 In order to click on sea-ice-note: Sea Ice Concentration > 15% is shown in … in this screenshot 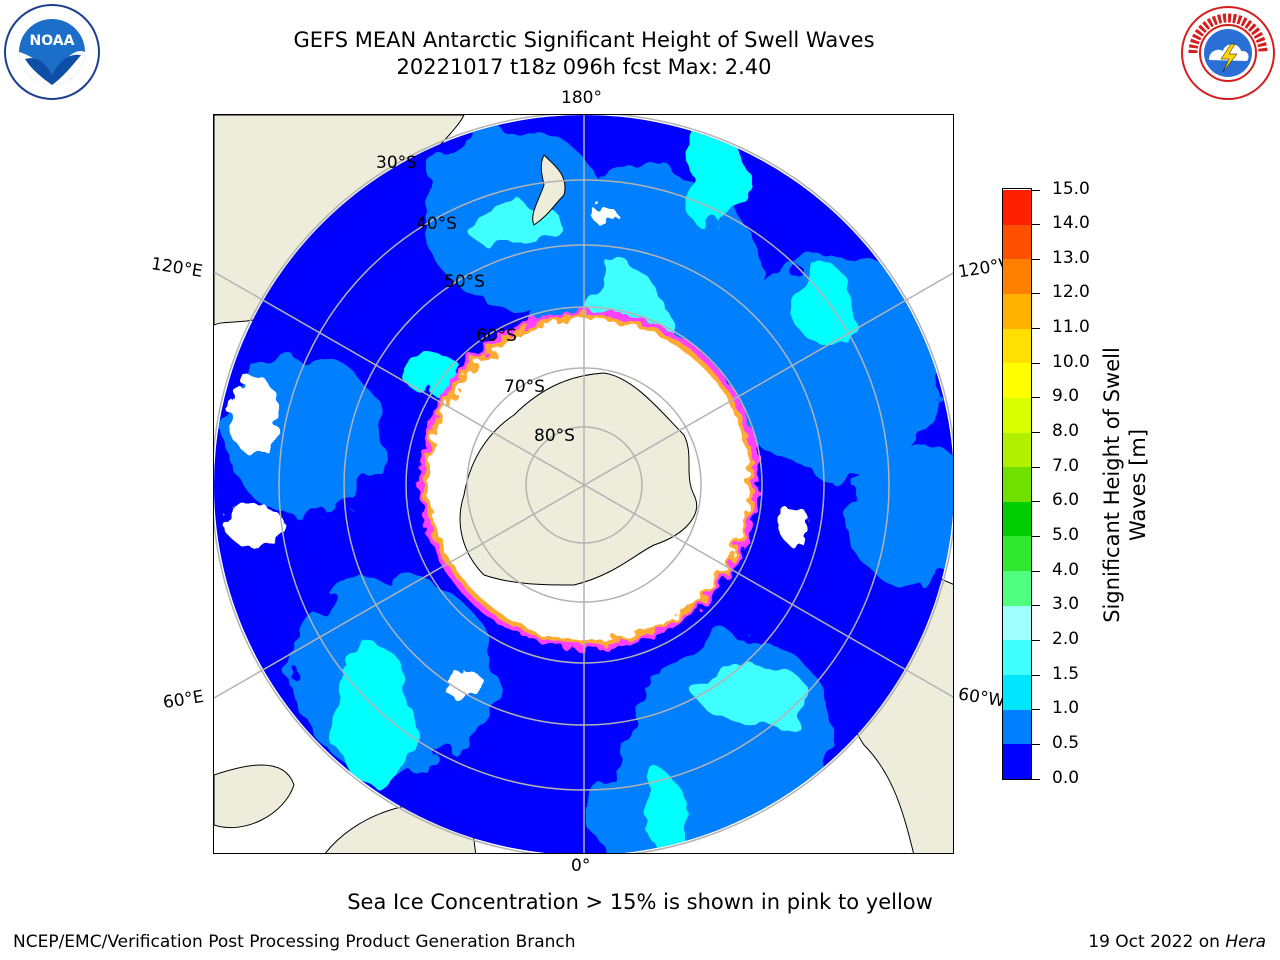, I will do `click(640, 902)`.